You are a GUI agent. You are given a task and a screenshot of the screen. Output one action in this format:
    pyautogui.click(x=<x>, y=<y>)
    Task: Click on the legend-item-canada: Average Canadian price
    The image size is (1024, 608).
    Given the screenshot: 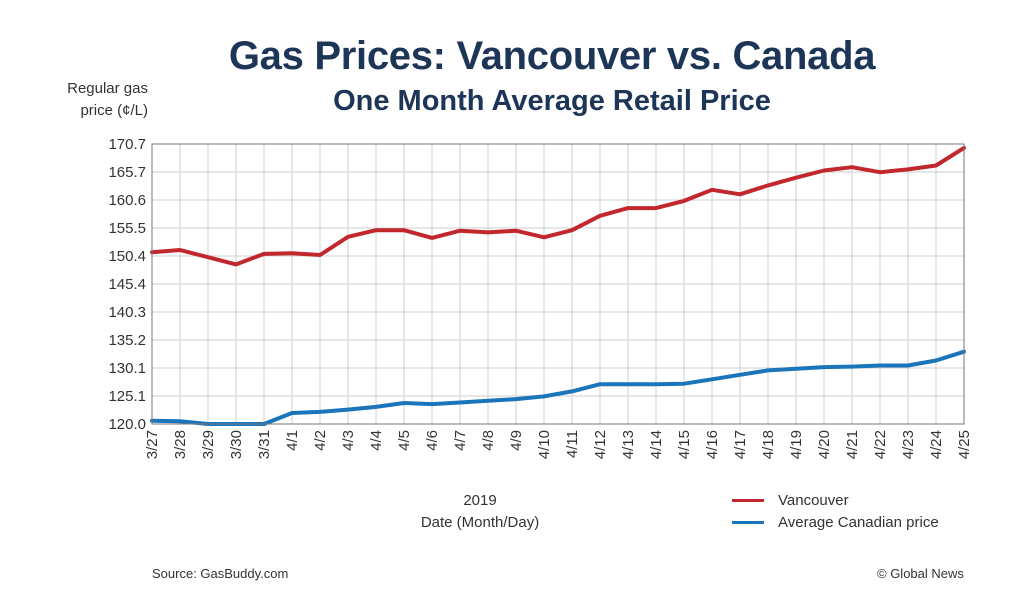 What is the action you would take?
    pyautogui.click(x=835, y=522)
    